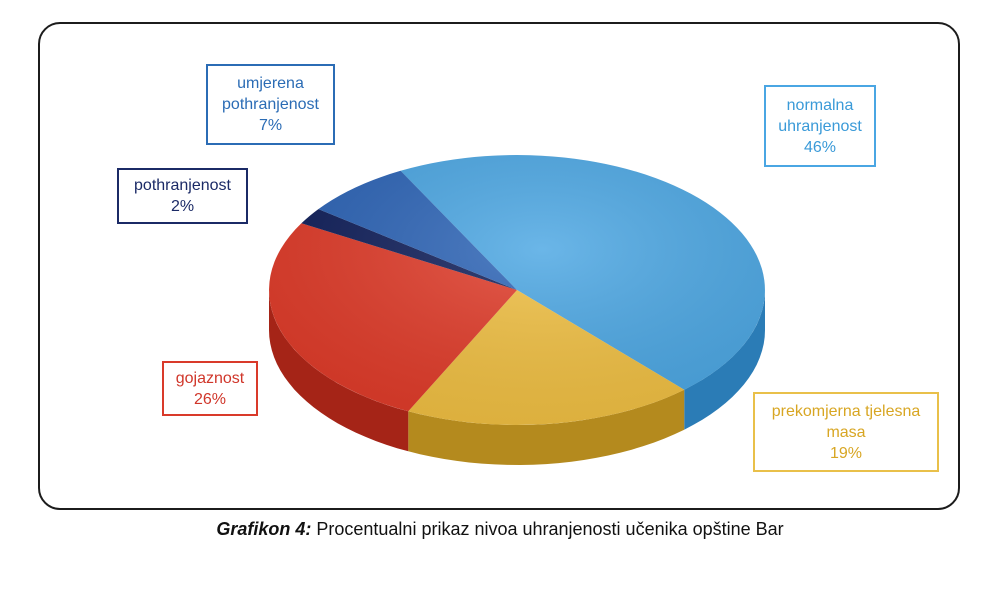 The width and height of the screenshot is (1000, 592). What do you see at coordinates (210, 388) in the screenshot?
I see `label-gojaznost: gojaznost 26%` at bounding box center [210, 388].